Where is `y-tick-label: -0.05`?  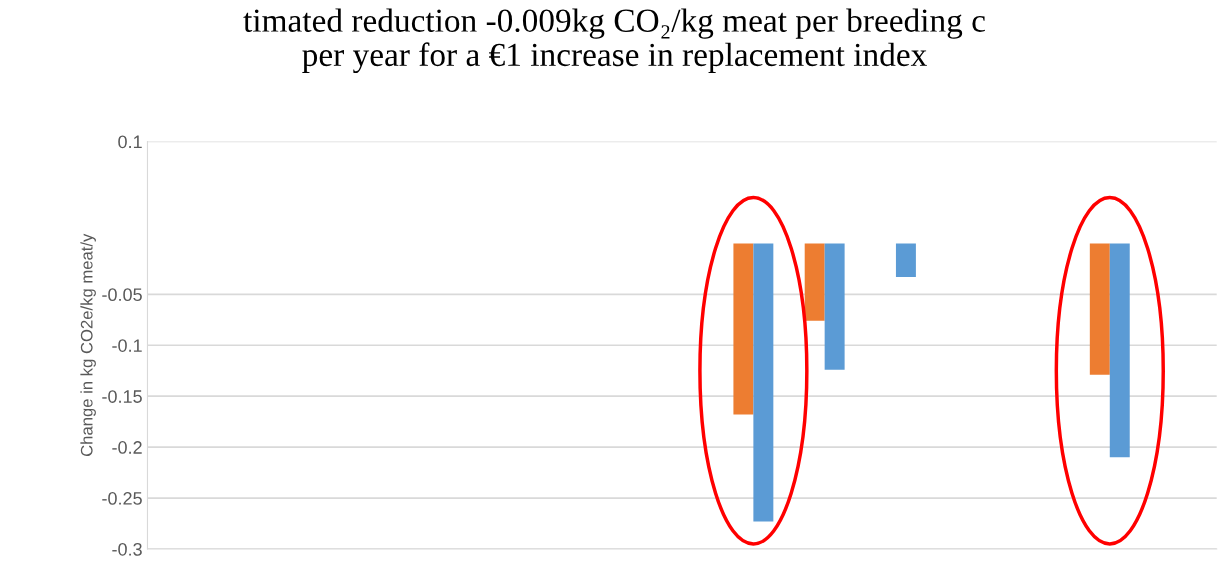
y-tick-label: -0.05 is located at coordinates (122, 295).